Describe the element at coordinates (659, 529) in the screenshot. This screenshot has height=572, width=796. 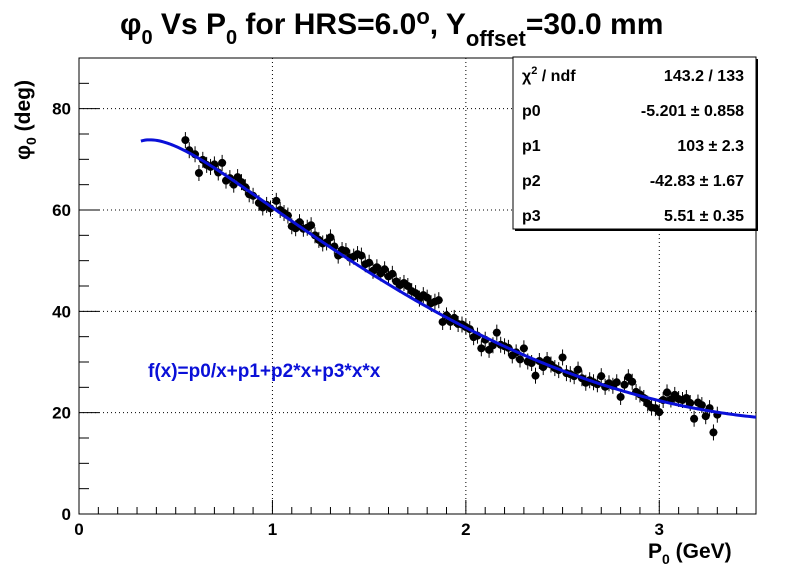
I see `x-tick-label: 3` at that location.